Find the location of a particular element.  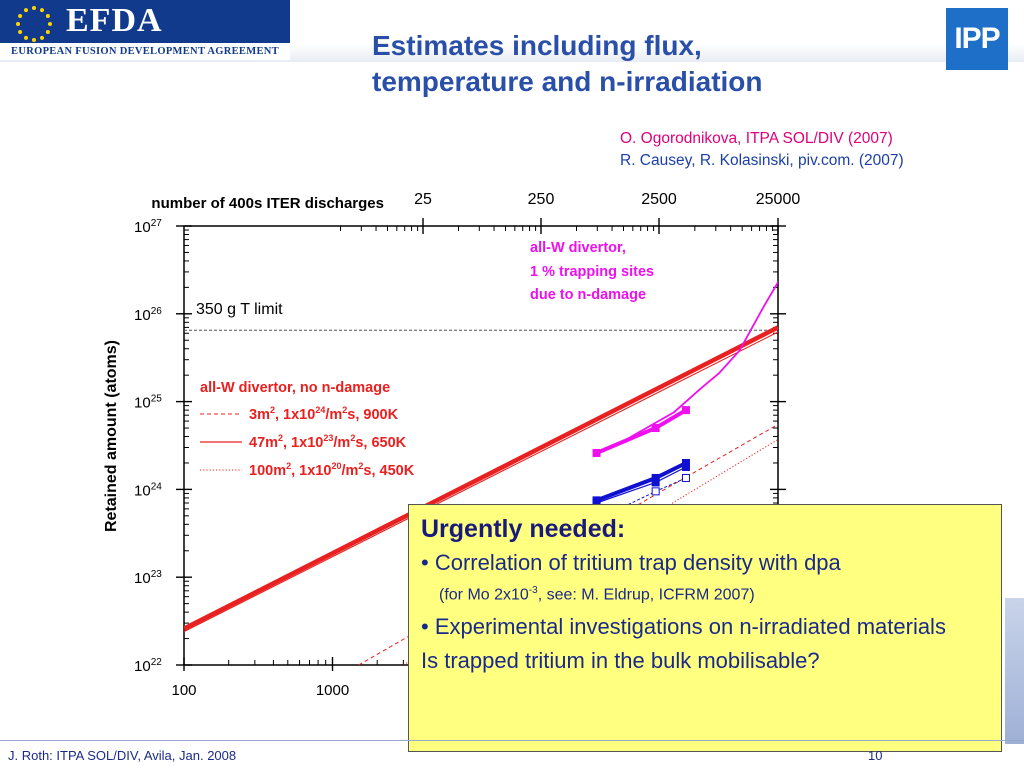

slide-title-line2: temperature and n-irradiation is located at coordinates (567, 81).